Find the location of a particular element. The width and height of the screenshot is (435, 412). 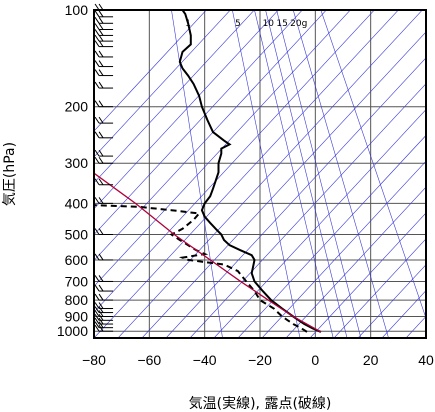

y-tick-label: 500 is located at coordinates (77, 235).